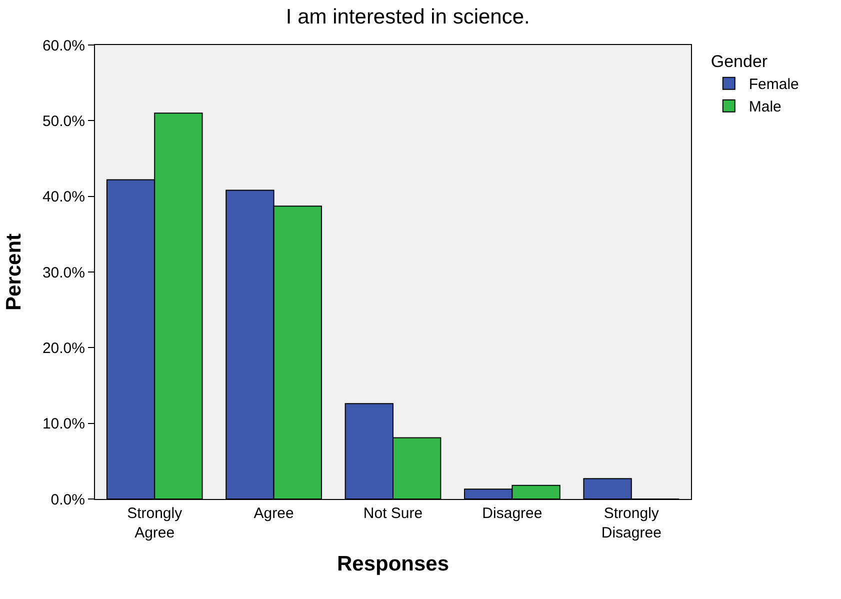 This screenshot has width=841, height=599. What do you see at coordinates (67, 499) in the screenshot?
I see `y-tick-label: 0.0%` at bounding box center [67, 499].